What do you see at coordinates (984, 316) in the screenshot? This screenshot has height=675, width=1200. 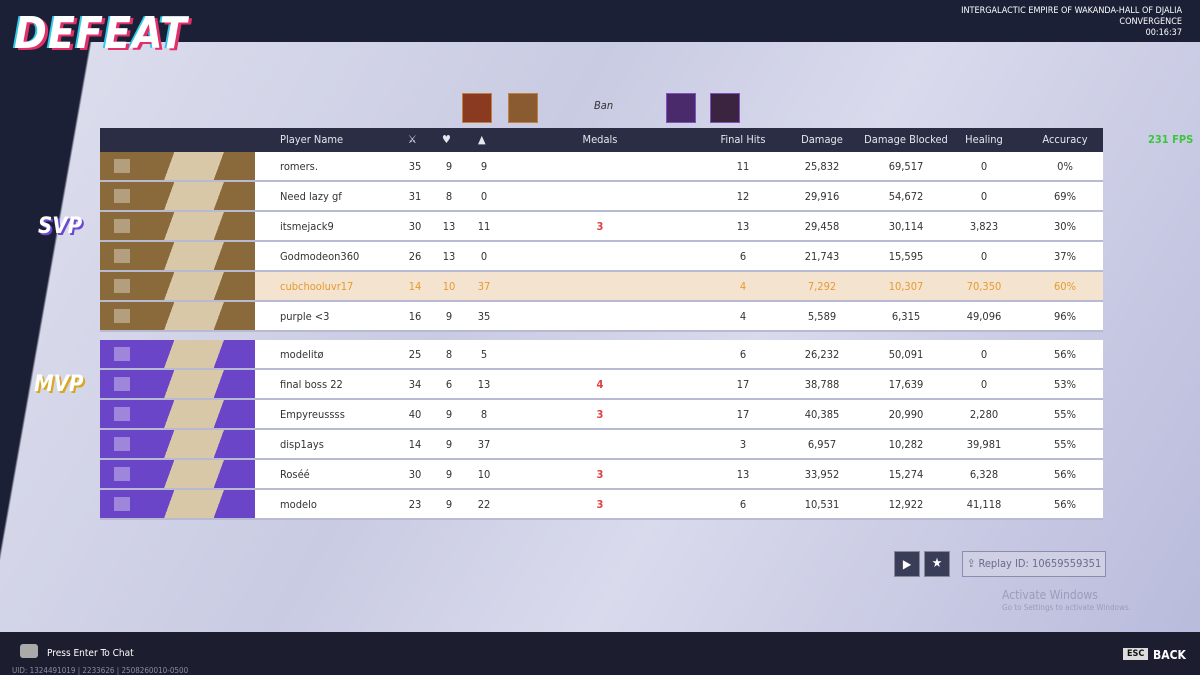 I see `healing: 49,096` at bounding box center [984, 316].